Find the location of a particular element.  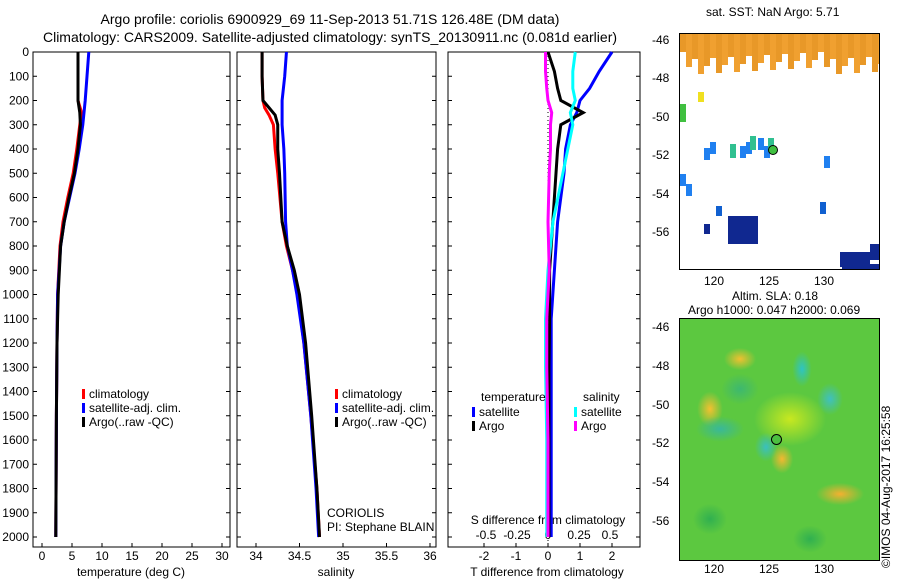

depth-tick-label: 1500 is located at coordinates (15, 416).